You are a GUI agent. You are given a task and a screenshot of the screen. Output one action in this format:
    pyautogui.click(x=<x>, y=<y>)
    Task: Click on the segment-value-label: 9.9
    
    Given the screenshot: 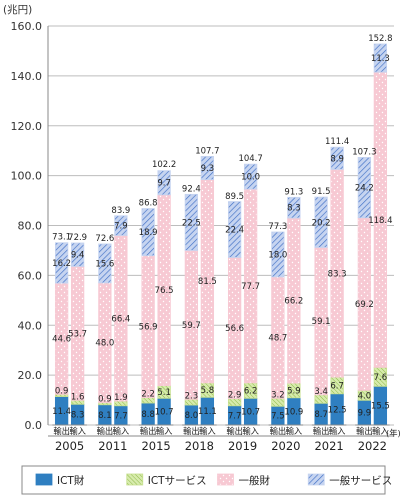 What is the action you would take?
    pyautogui.click(x=365, y=414)
    